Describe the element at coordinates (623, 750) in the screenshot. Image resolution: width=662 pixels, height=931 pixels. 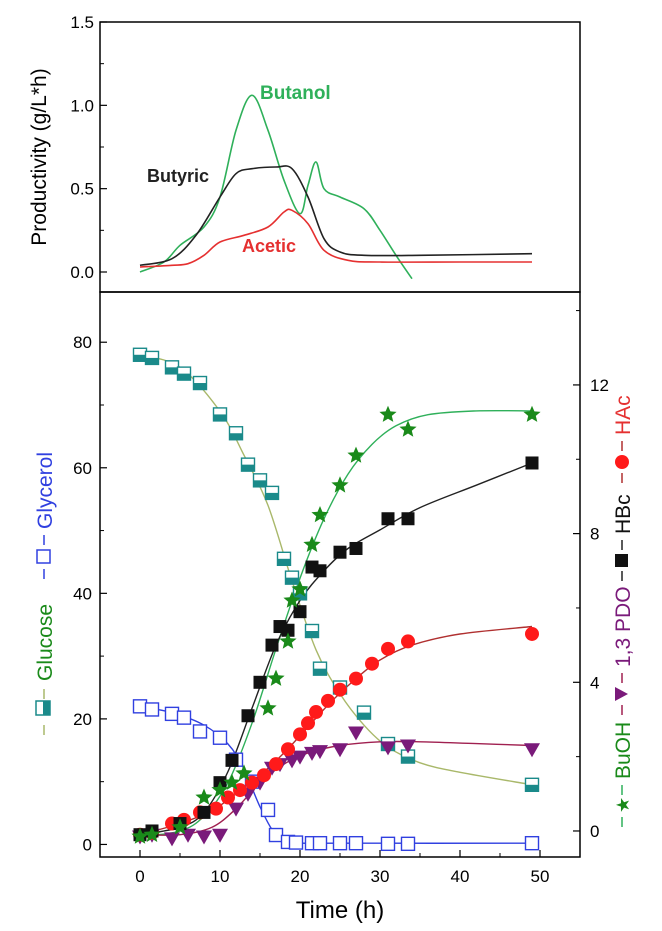
I see `legend-label-buoh: BuOH` at that location.